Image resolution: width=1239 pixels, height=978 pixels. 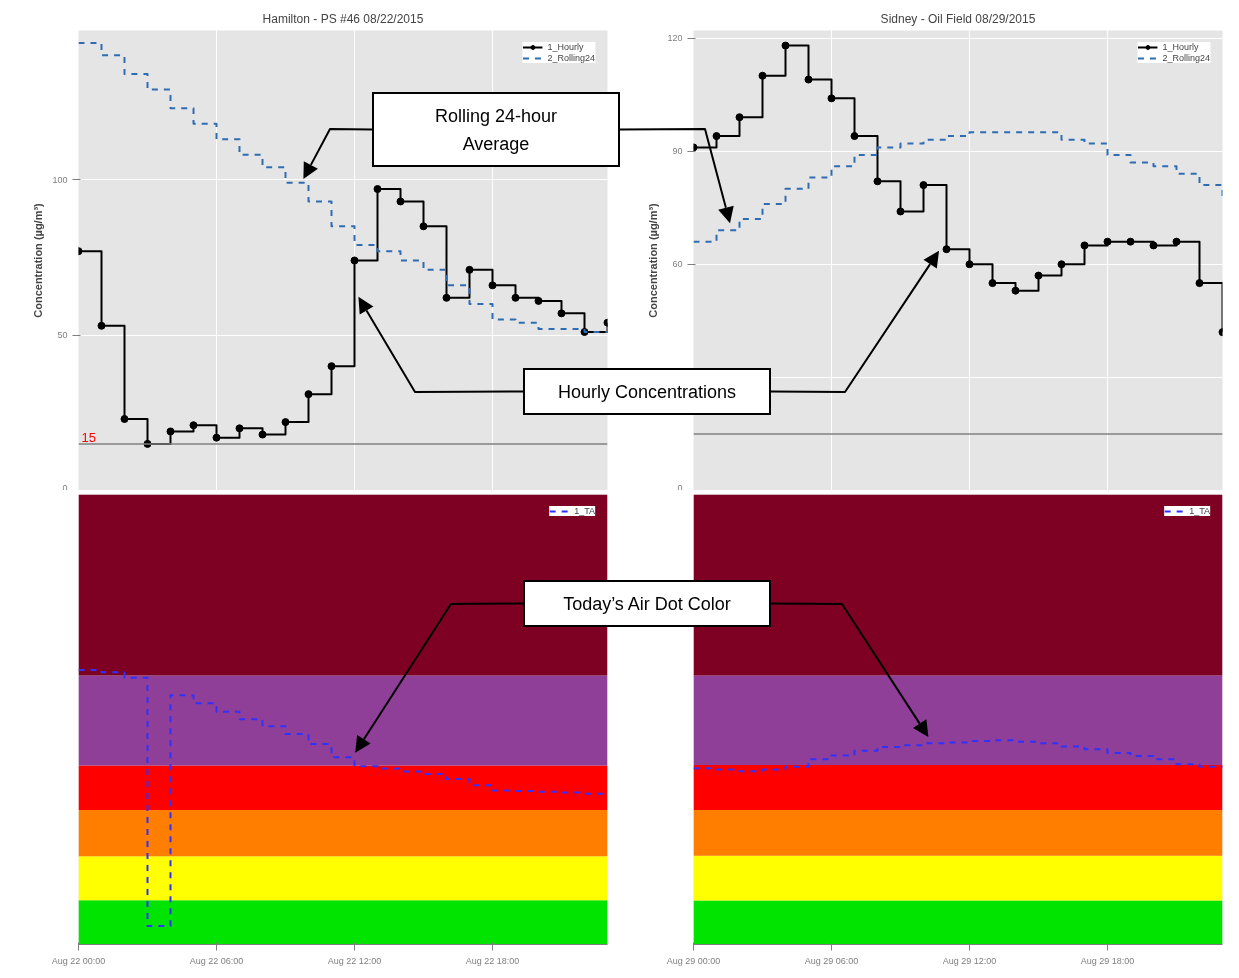 I want to click on ref-line-label: 15, so click(x=88, y=437).